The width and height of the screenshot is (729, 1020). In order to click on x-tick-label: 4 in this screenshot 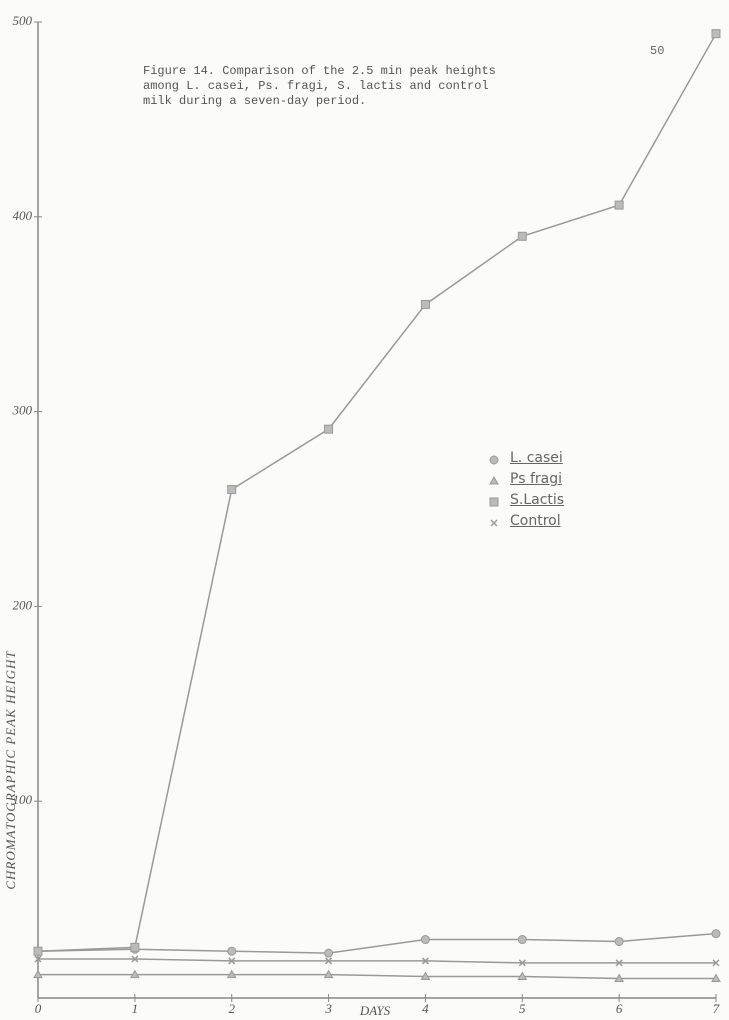, I will do `click(425, 1008)`.